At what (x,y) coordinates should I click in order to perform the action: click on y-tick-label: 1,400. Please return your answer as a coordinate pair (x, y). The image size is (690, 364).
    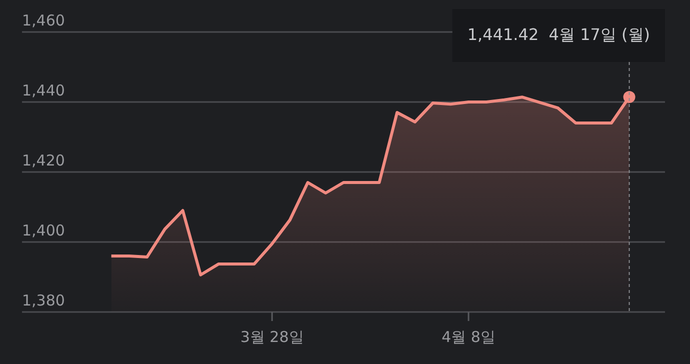
    Looking at the image, I should click on (43, 230).